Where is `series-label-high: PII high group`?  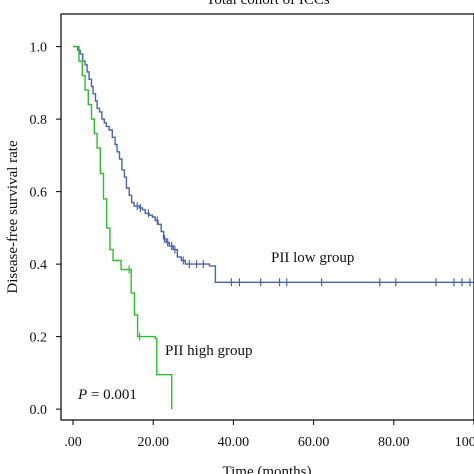
series-label-high: PII high group is located at coordinates (209, 351).